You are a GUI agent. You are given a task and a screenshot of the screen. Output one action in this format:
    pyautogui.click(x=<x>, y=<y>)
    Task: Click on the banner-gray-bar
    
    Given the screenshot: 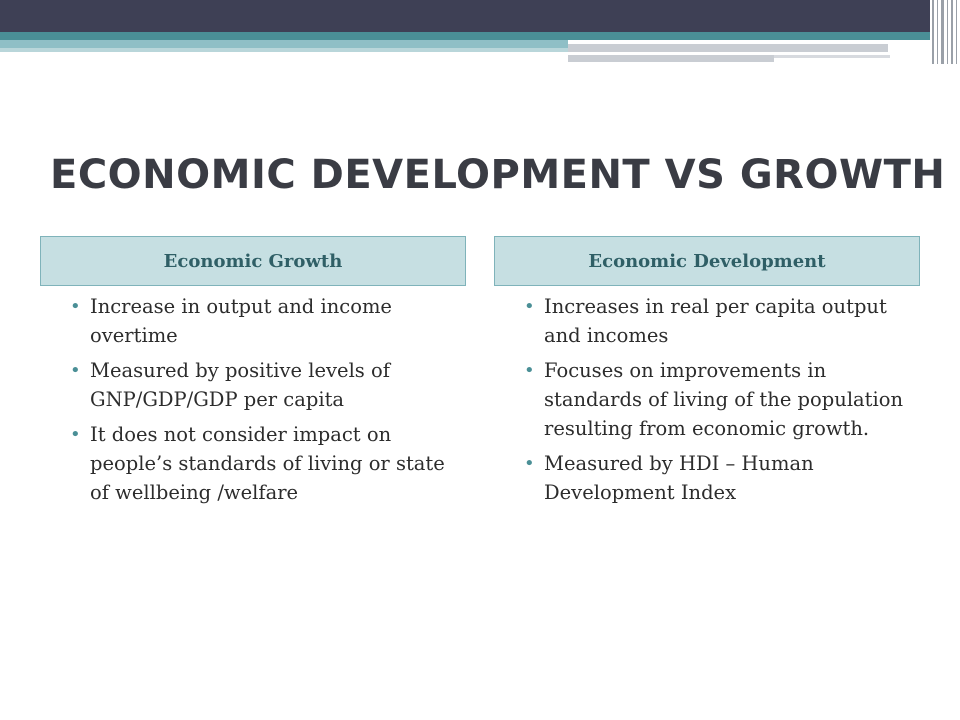 What is the action you would take?
    pyautogui.click(x=728, y=48)
    